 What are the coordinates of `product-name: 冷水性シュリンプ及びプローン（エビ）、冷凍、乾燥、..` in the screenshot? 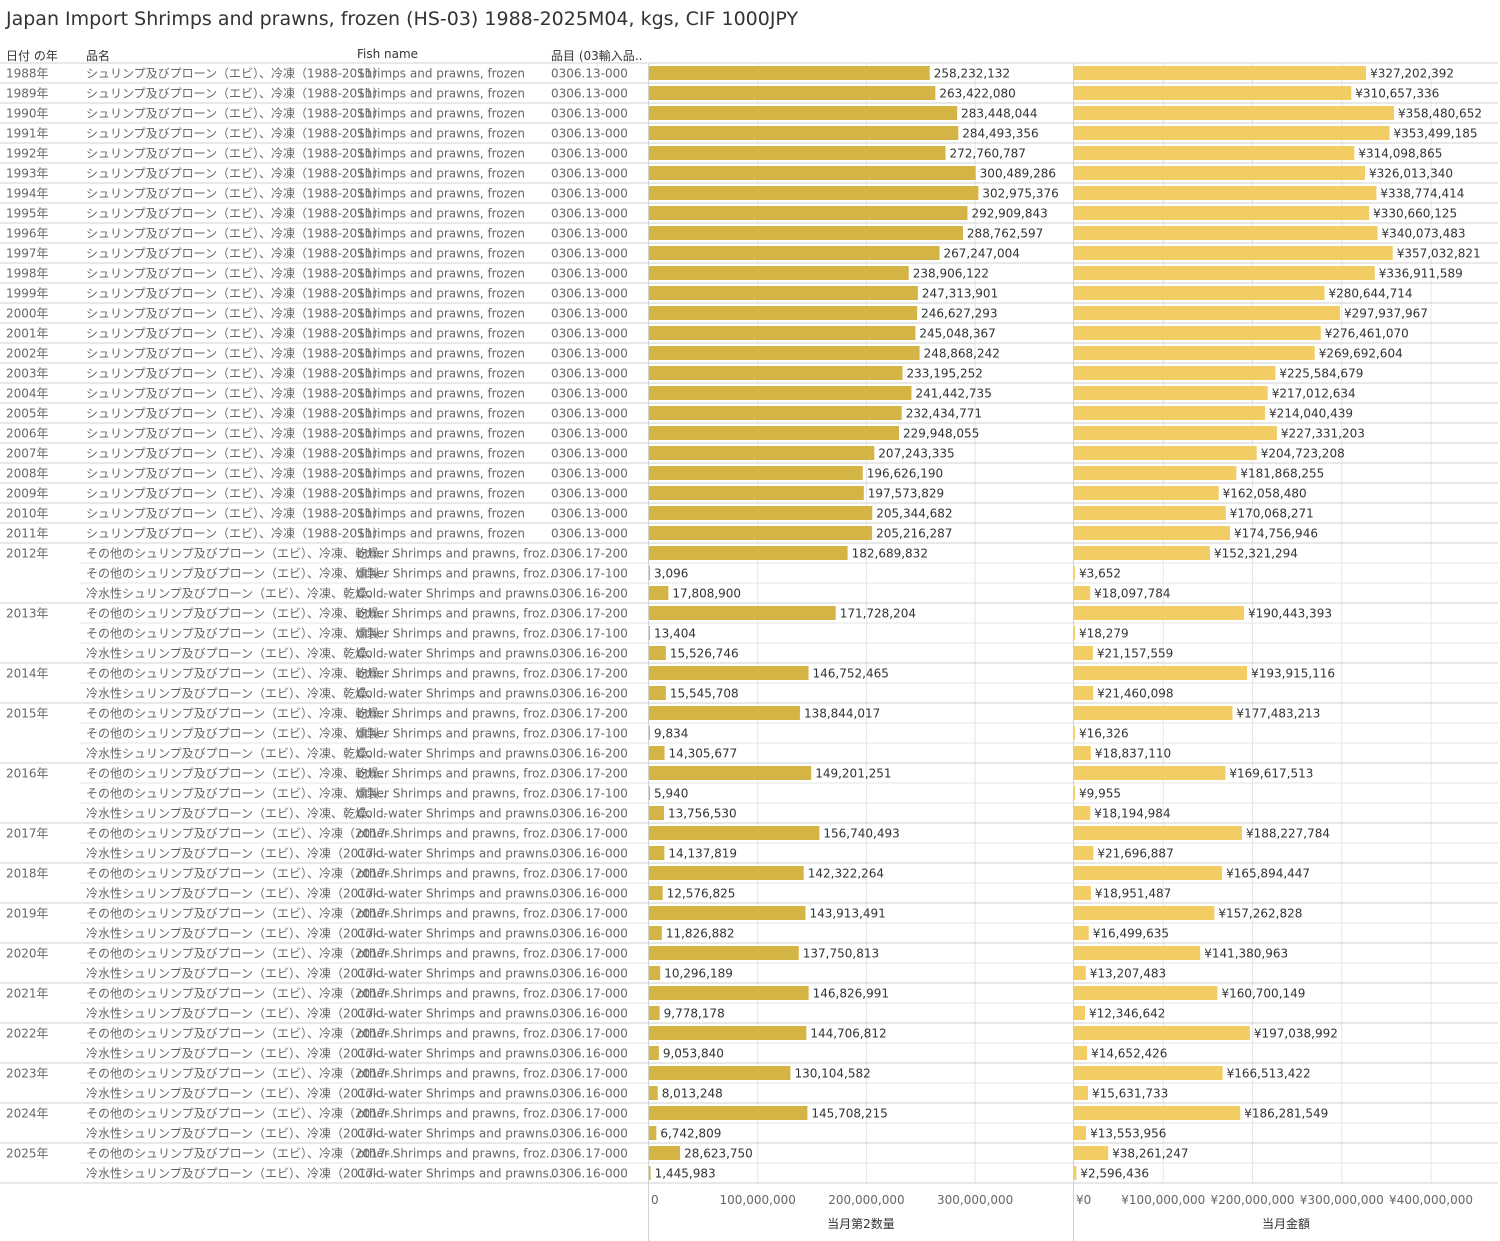 It's located at (236, 694).